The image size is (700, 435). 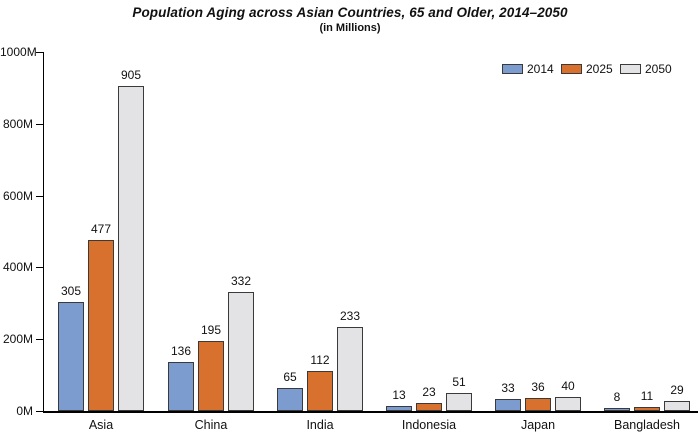 What do you see at coordinates (429, 407) in the screenshot?
I see `bar-2025-indonesia` at bounding box center [429, 407].